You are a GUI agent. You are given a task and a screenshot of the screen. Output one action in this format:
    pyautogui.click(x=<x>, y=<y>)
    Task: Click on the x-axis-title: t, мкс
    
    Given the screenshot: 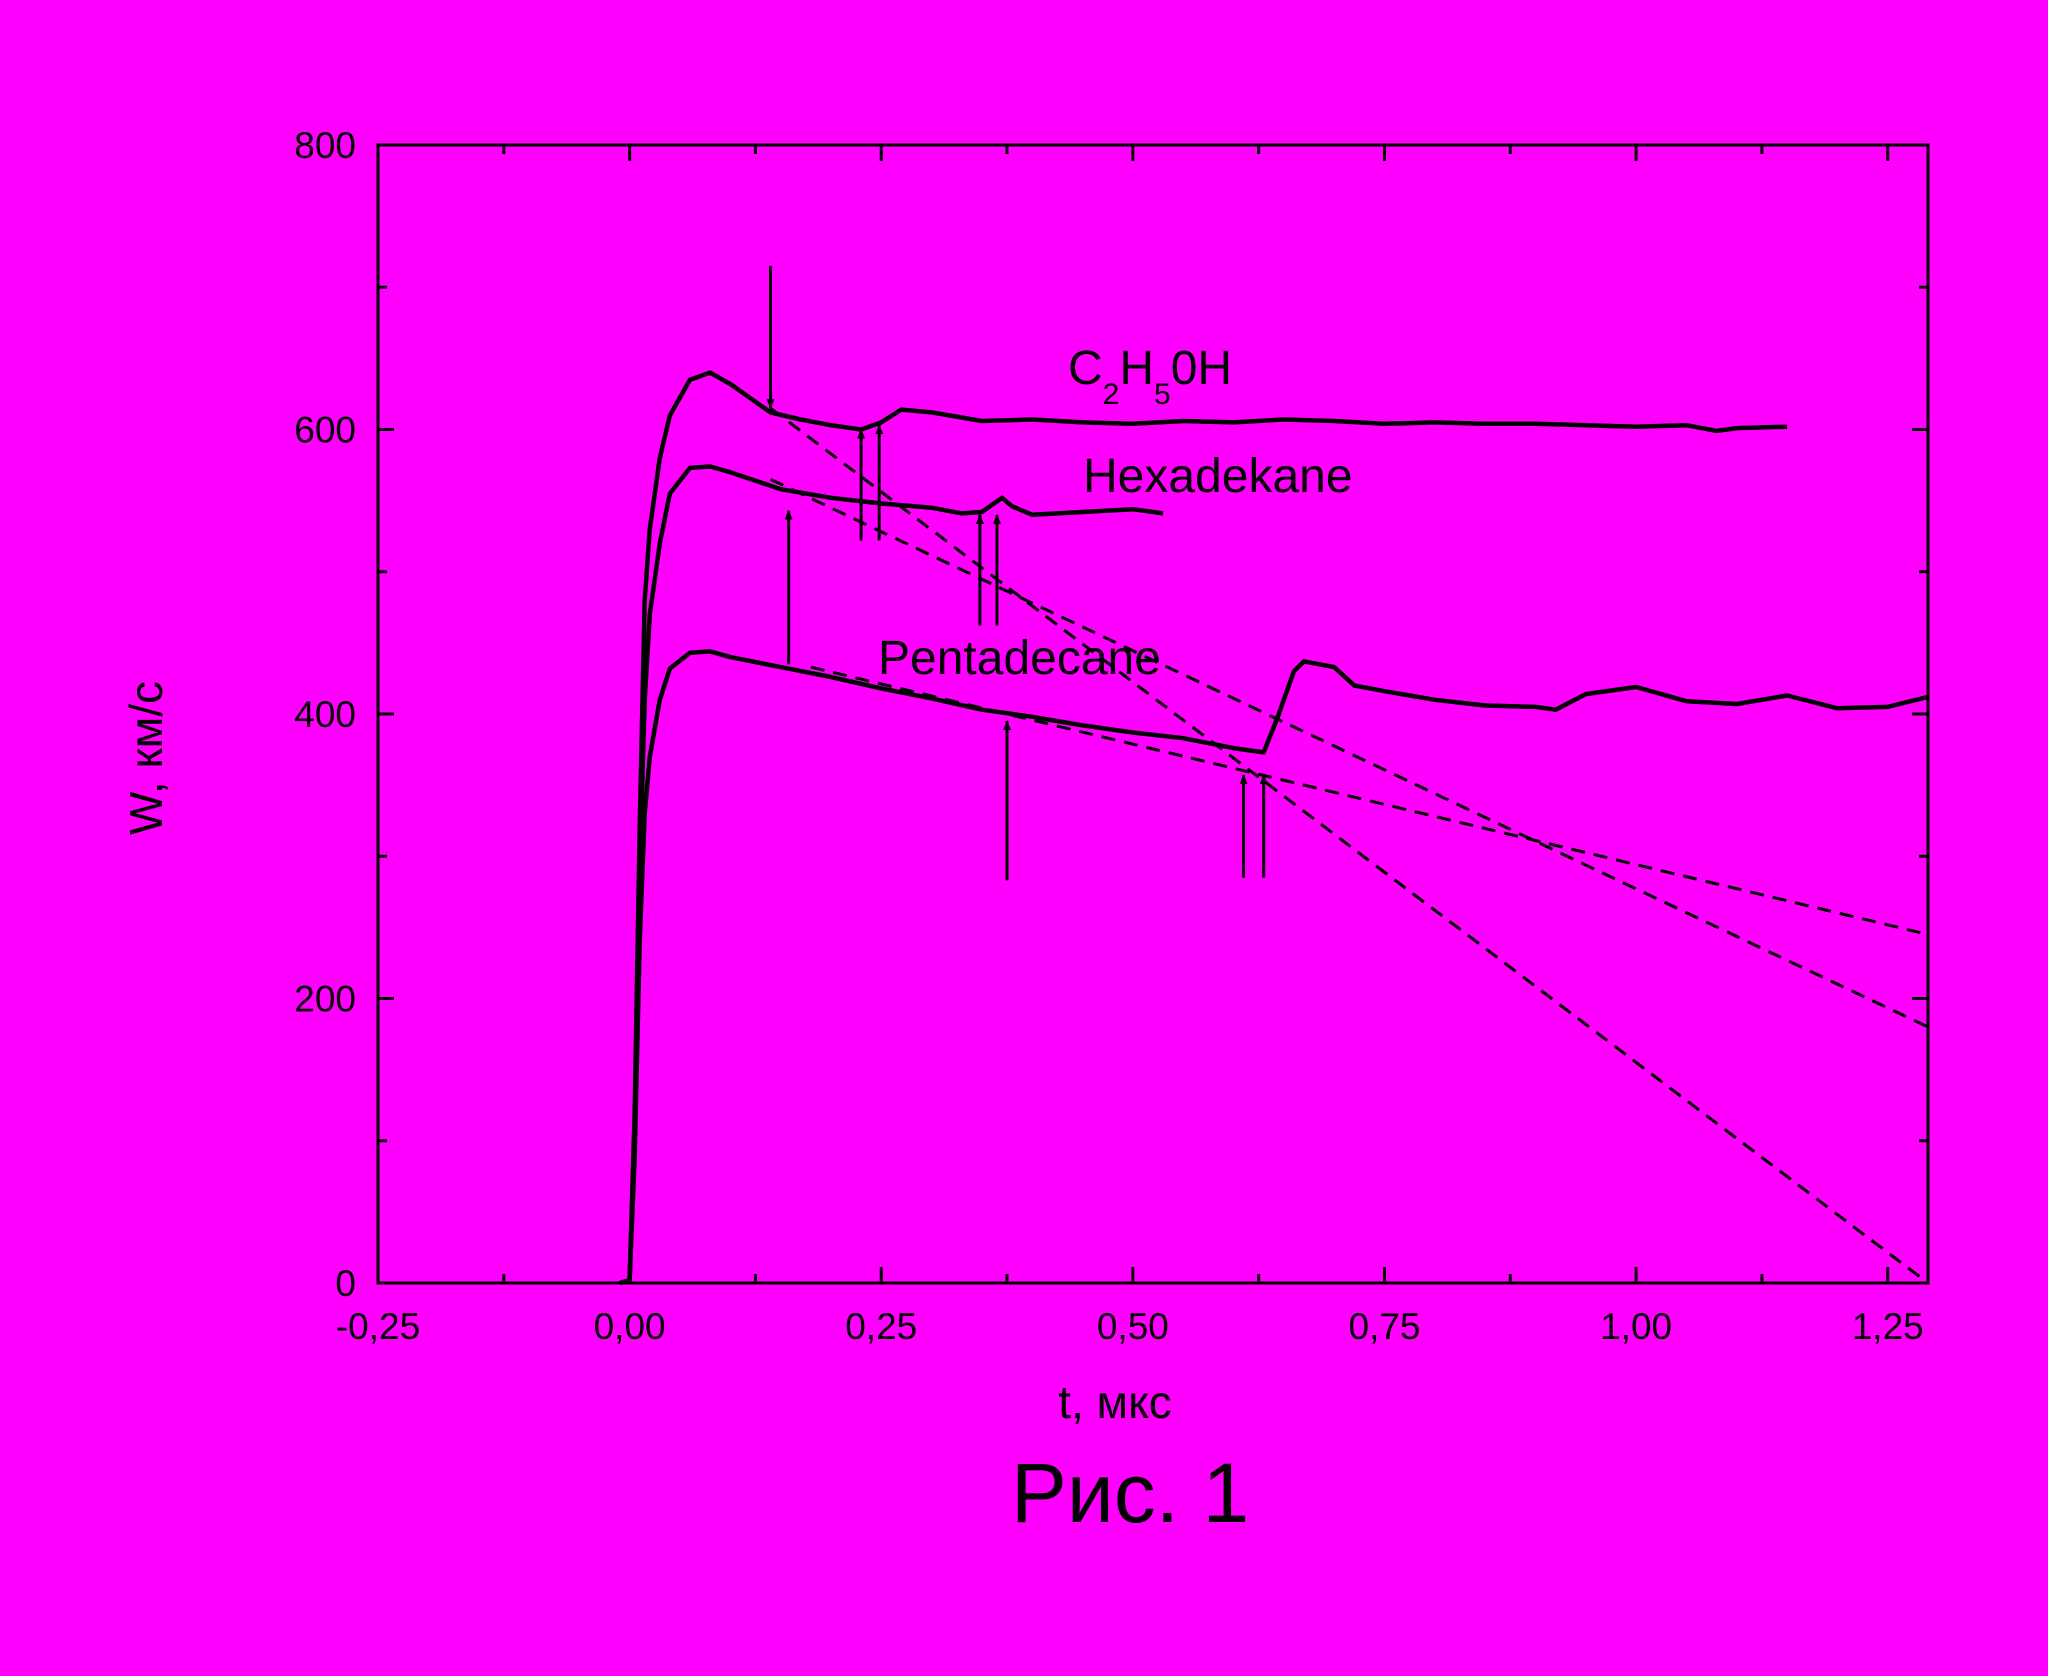 What is the action you would take?
    pyautogui.click(x=1115, y=1402)
    